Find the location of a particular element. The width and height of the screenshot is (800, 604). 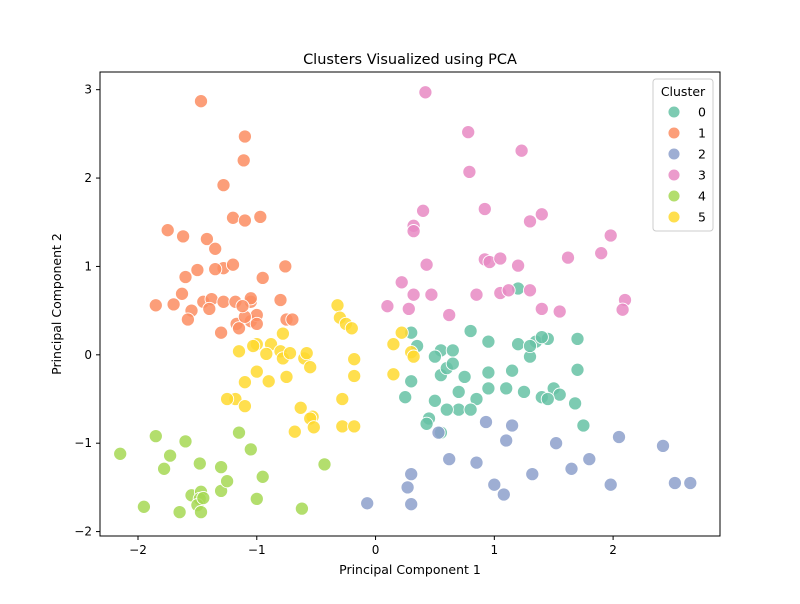

legend-label-cluster-4: 4 is located at coordinates (702, 196).